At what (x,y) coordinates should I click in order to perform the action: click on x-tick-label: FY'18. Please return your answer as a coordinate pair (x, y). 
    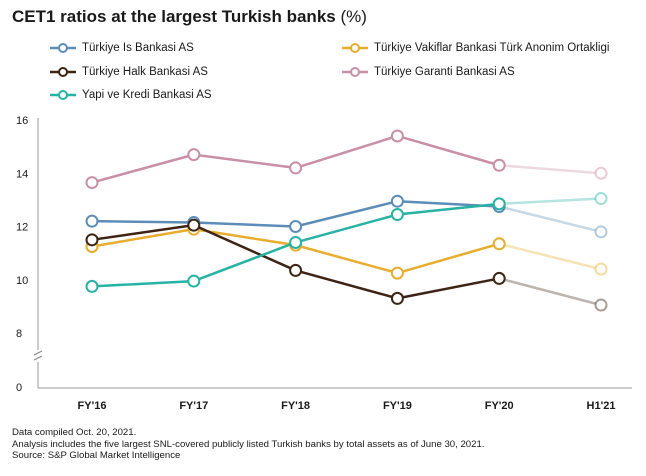
    Looking at the image, I should click on (295, 406).